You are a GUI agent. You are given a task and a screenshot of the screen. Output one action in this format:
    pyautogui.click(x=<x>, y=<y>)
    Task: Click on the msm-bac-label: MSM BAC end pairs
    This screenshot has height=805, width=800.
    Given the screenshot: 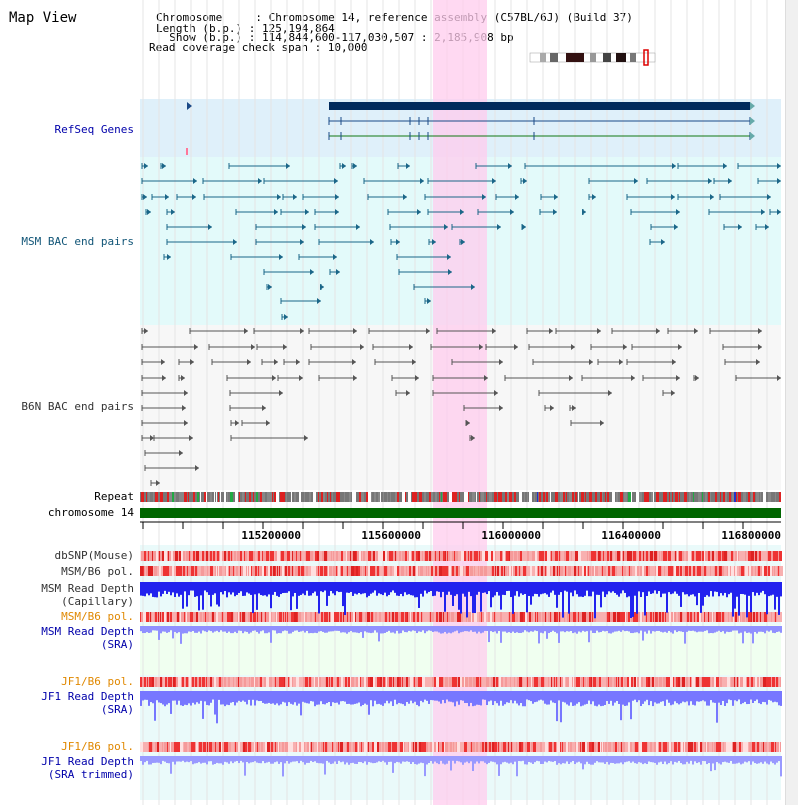 What is the action you would take?
    pyautogui.click(x=77, y=241)
    